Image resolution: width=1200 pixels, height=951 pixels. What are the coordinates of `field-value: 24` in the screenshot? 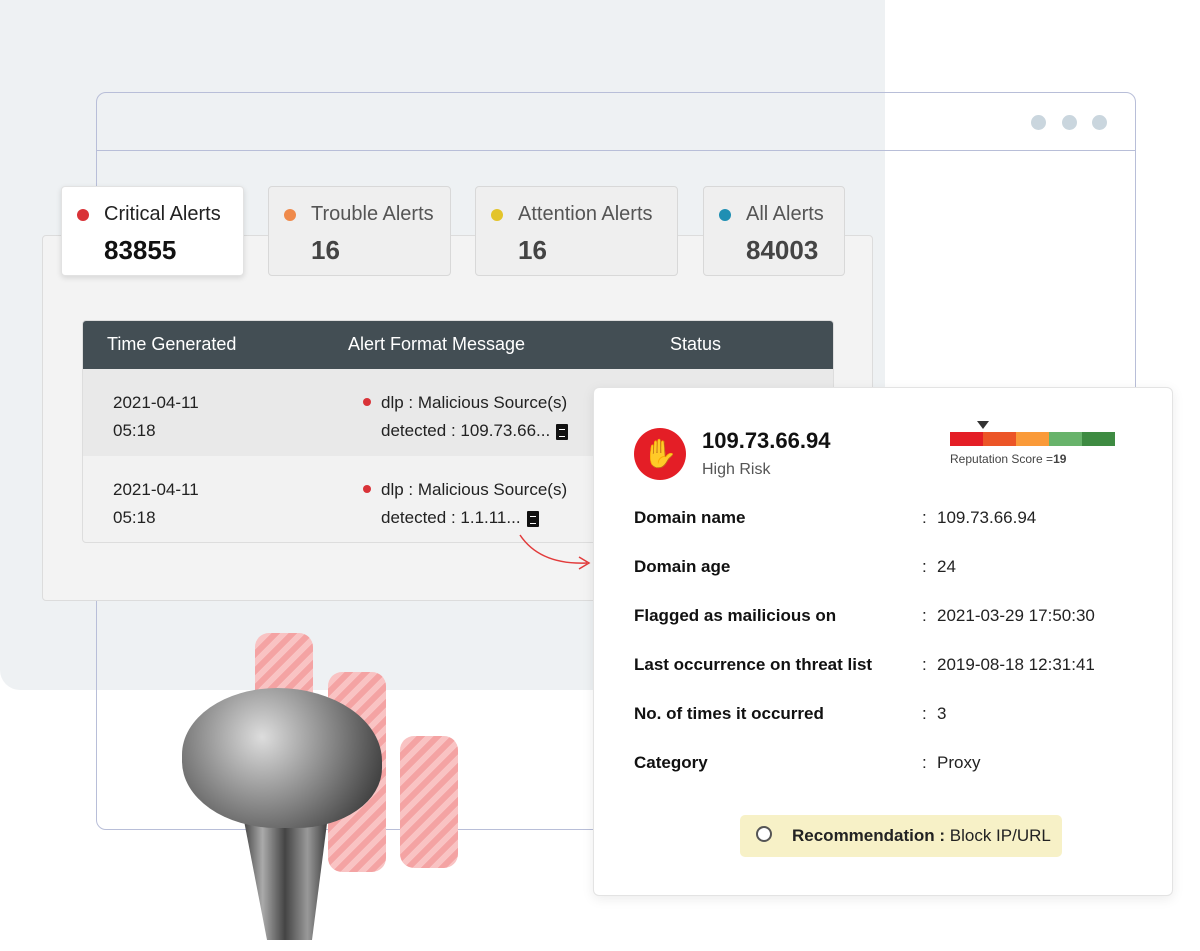 It's located at (946, 566).